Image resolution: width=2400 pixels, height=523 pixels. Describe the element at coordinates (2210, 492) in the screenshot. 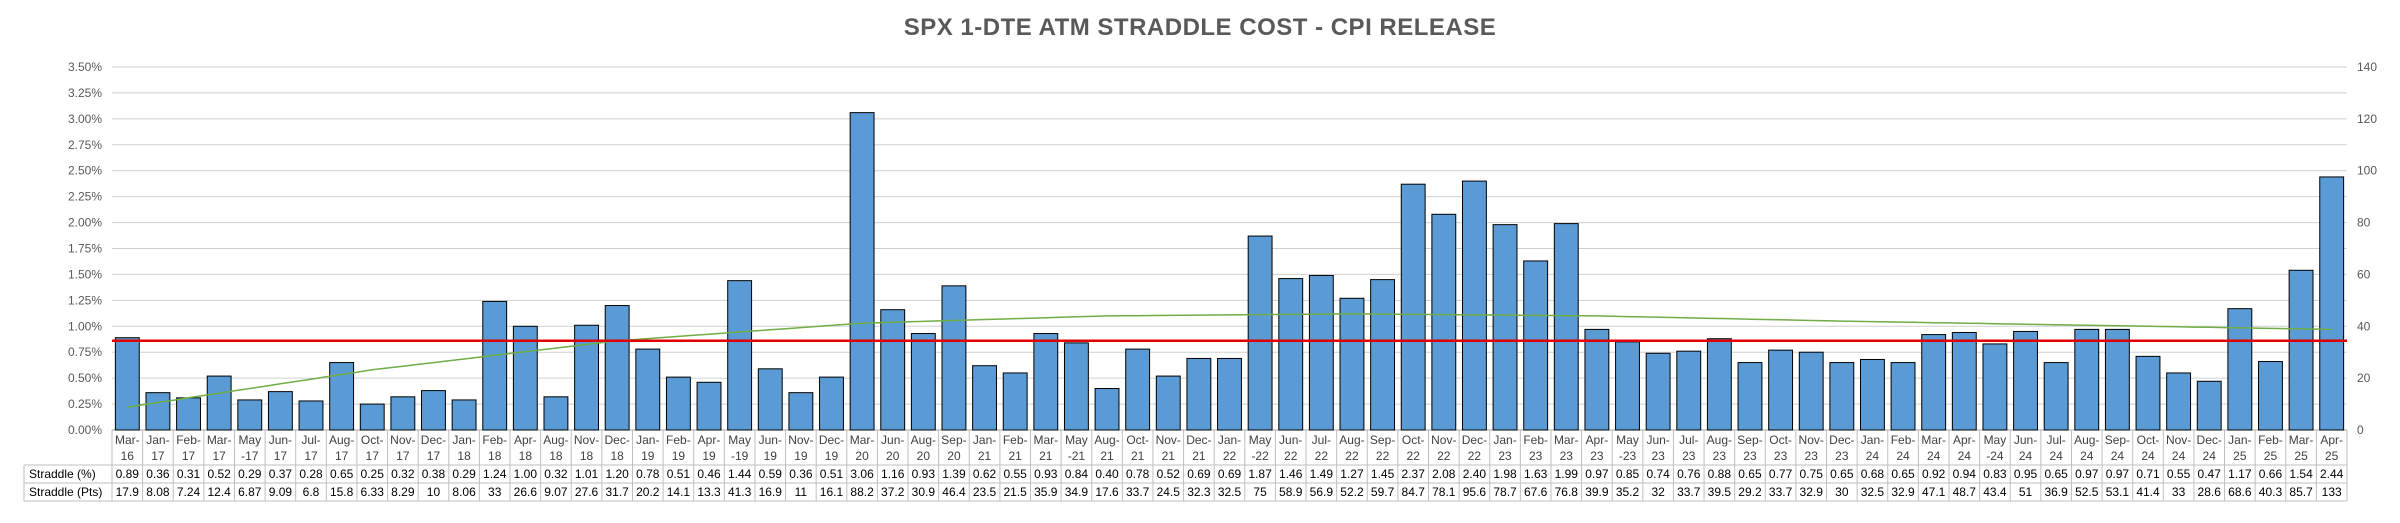

I see `table-cell-pts: 28.6` at that location.